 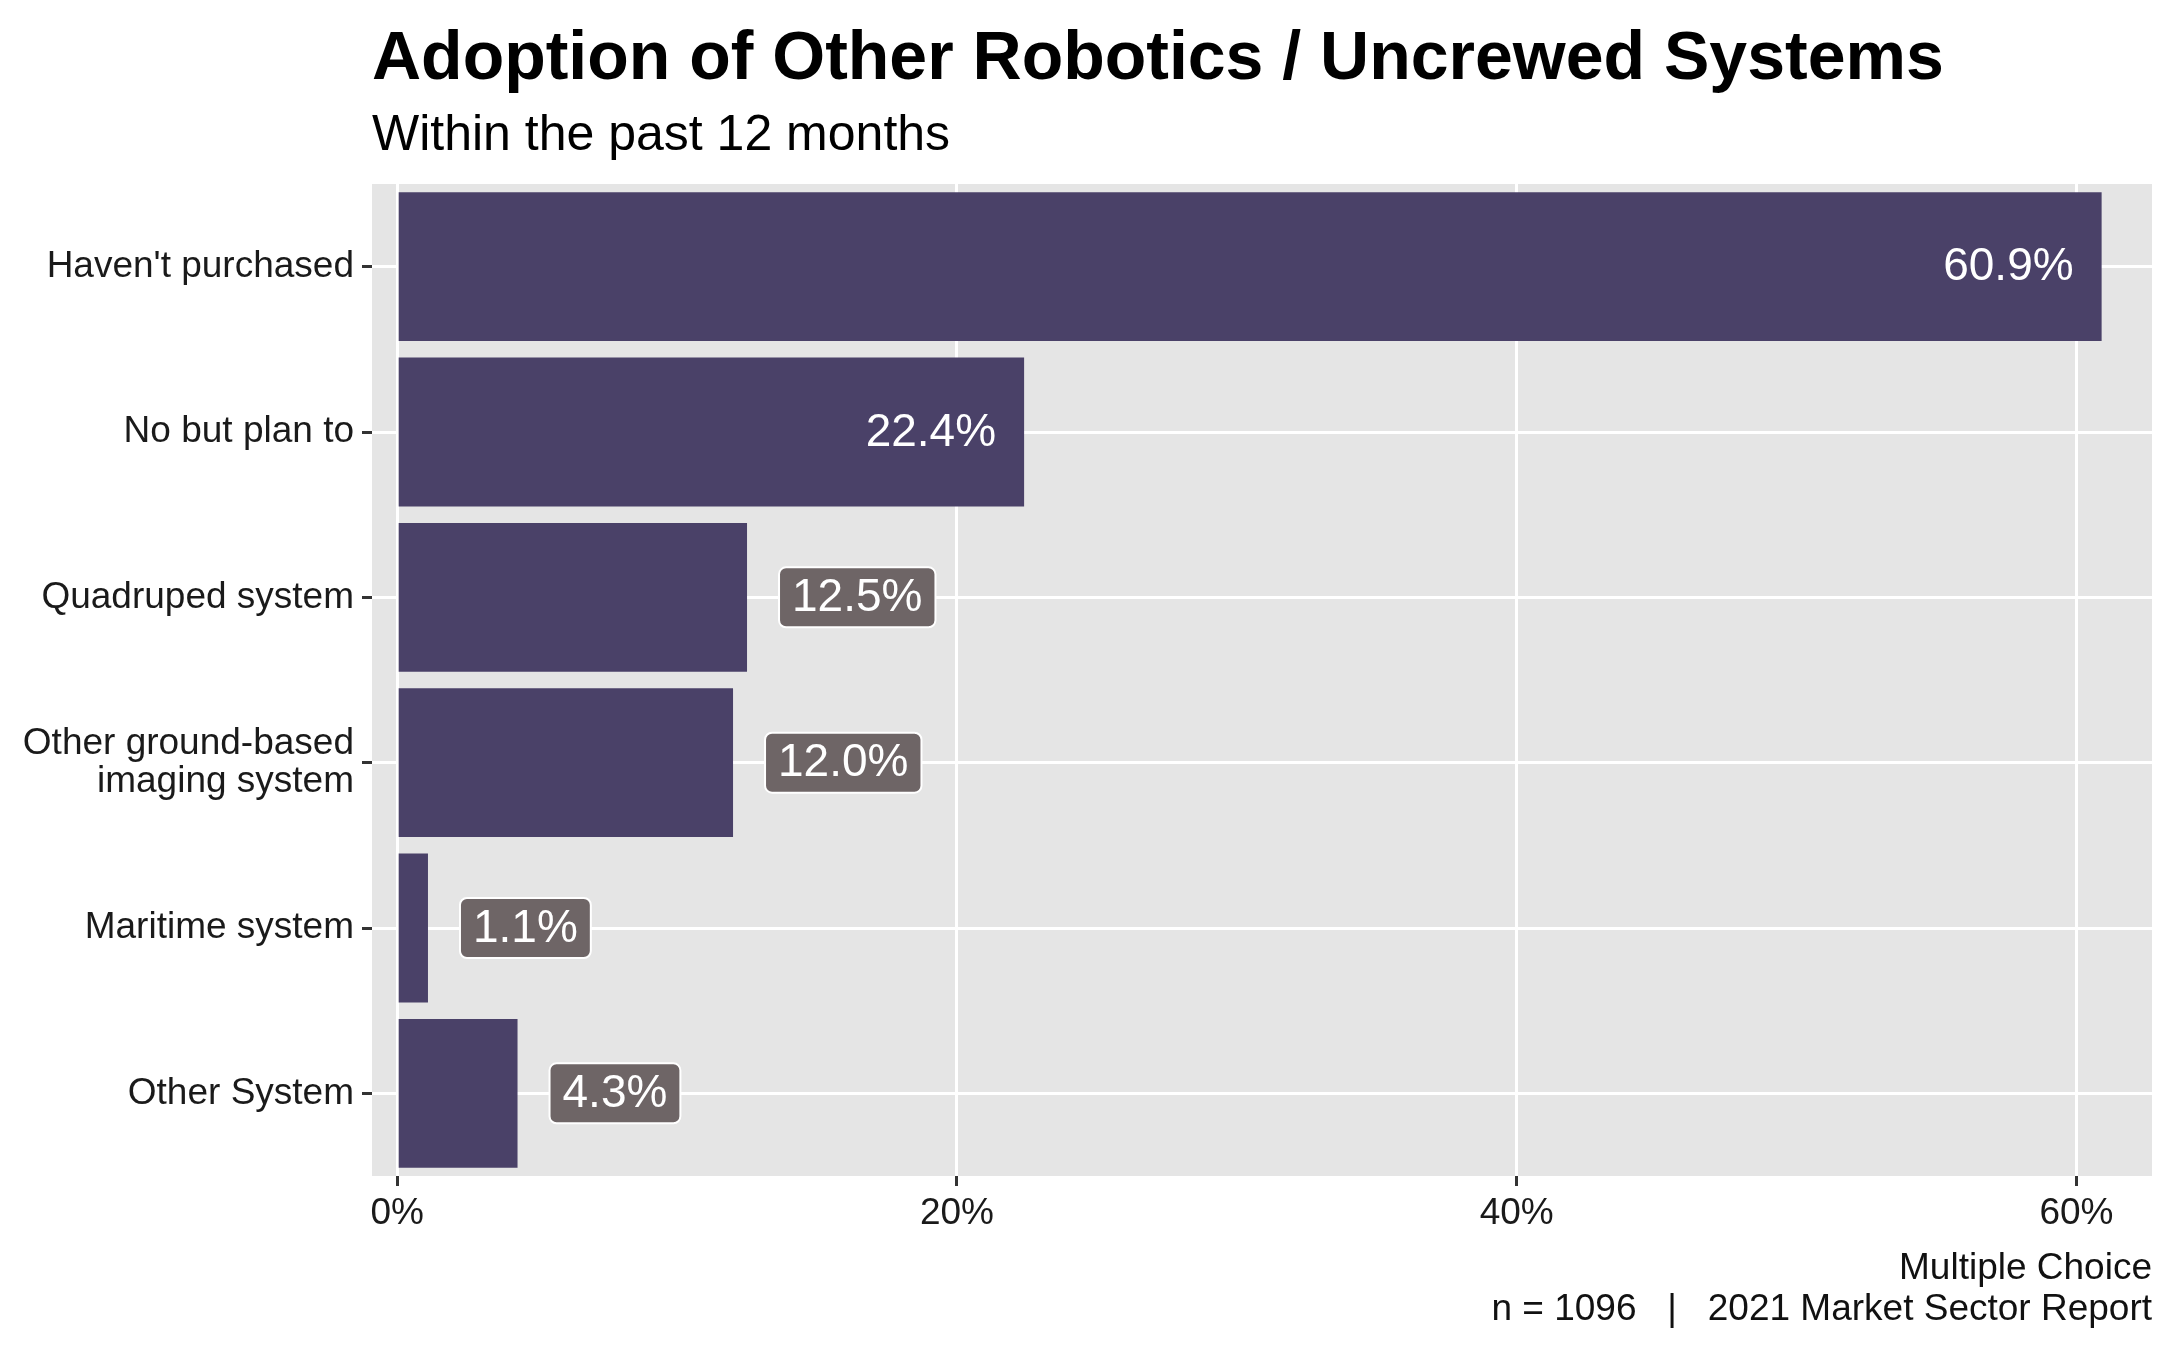 I want to click on chart-title: Adoption of Other Robotics / Uncrewed Systems, so click(x=1158, y=55).